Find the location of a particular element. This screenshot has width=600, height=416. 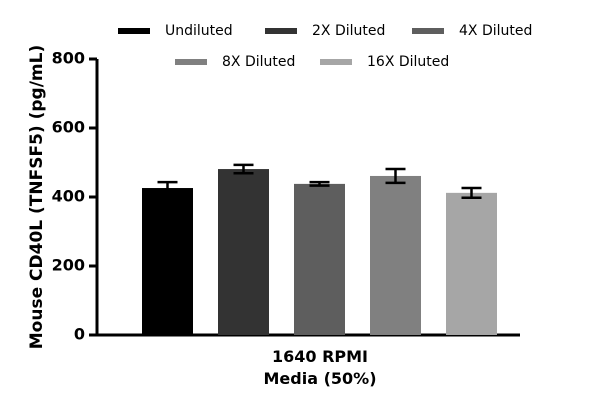

y-tick-label: 200 is located at coordinates (68, 265).